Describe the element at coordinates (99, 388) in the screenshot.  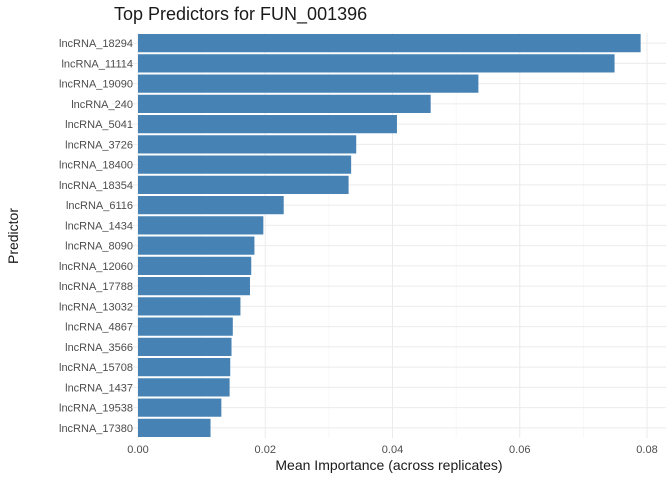
I see `y-tick-label: lncRNA_1437` at that location.